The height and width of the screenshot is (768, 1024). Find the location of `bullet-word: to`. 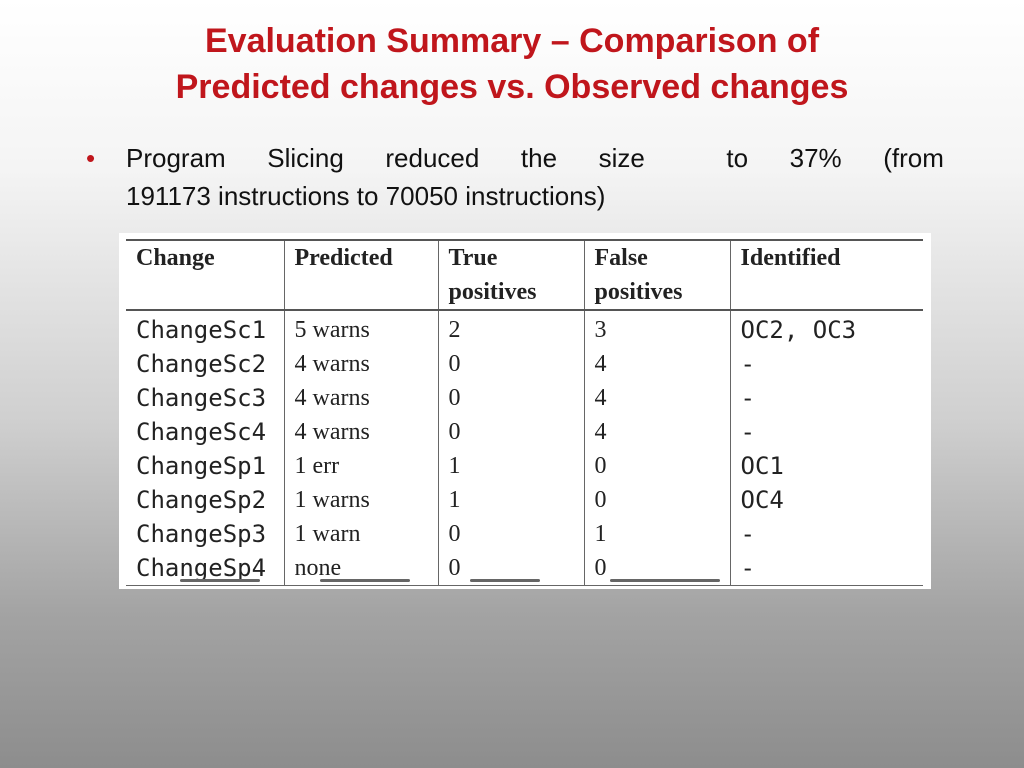

bullet-word: to is located at coordinates (737, 158).